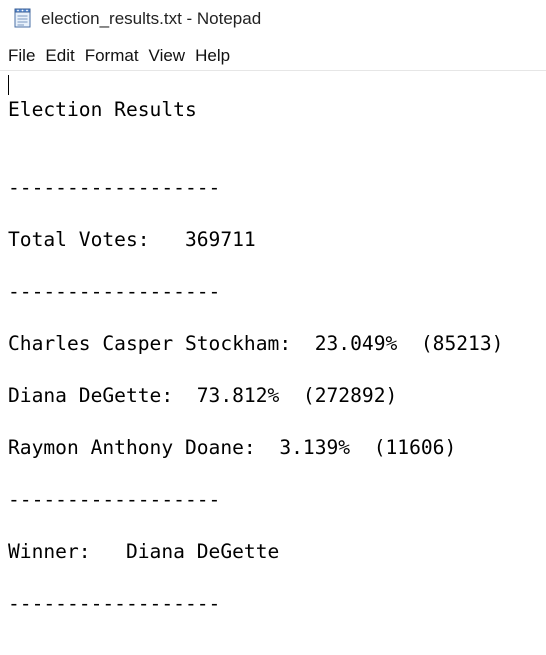  I want to click on menu-format: Format, so click(111, 55).